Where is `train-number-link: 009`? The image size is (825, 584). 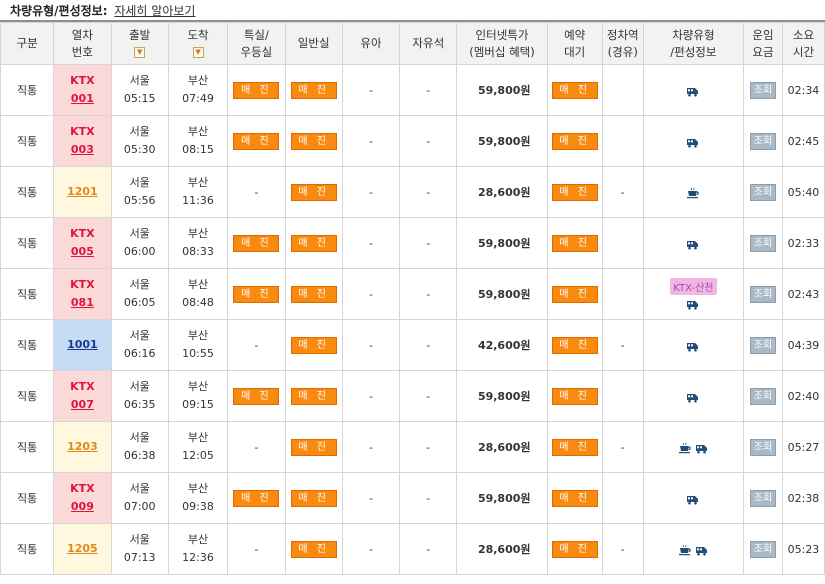 train-number-link: 009 is located at coordinates (82, 506).